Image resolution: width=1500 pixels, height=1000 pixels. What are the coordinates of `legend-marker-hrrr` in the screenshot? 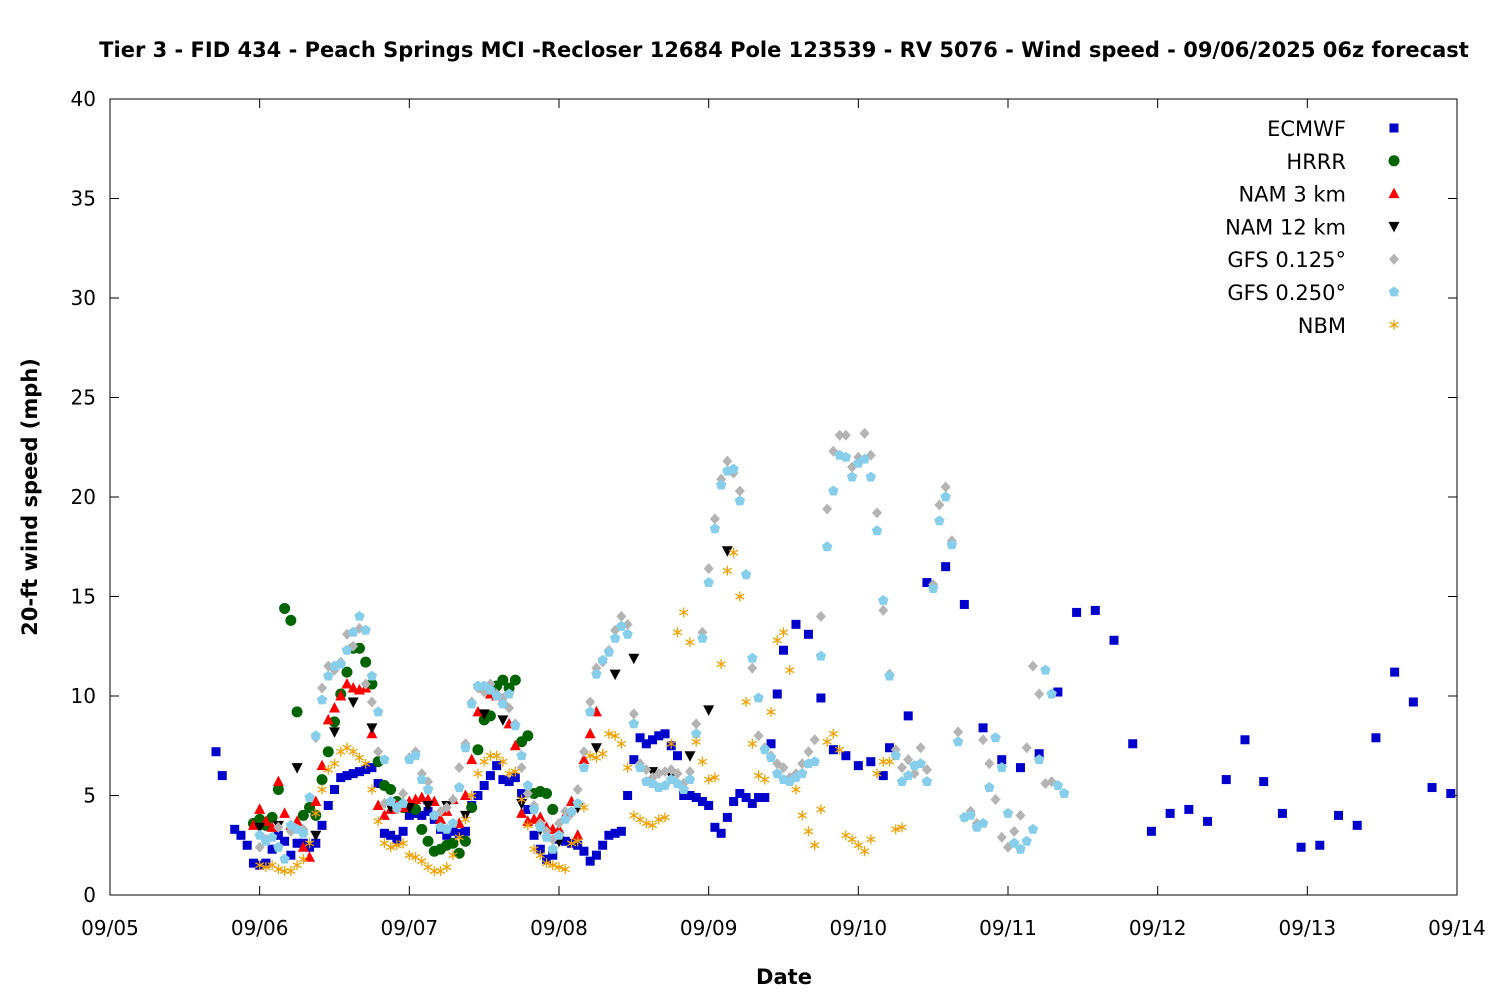 It's located at (1394, 161).